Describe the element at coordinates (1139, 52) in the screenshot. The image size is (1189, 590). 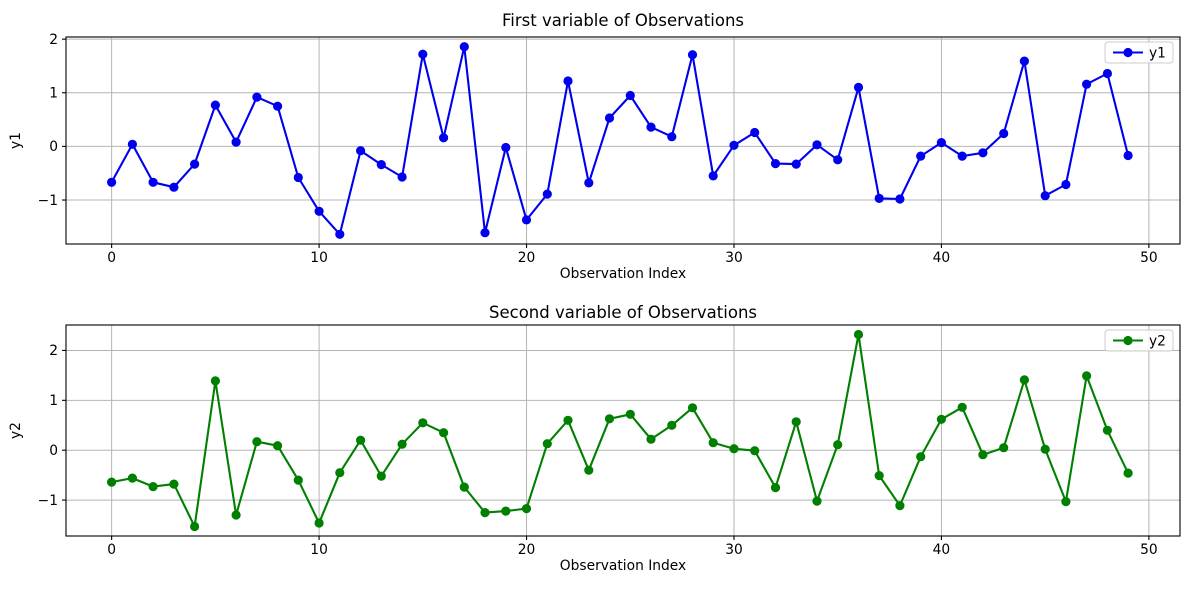
I see `legend: y1` at that location.